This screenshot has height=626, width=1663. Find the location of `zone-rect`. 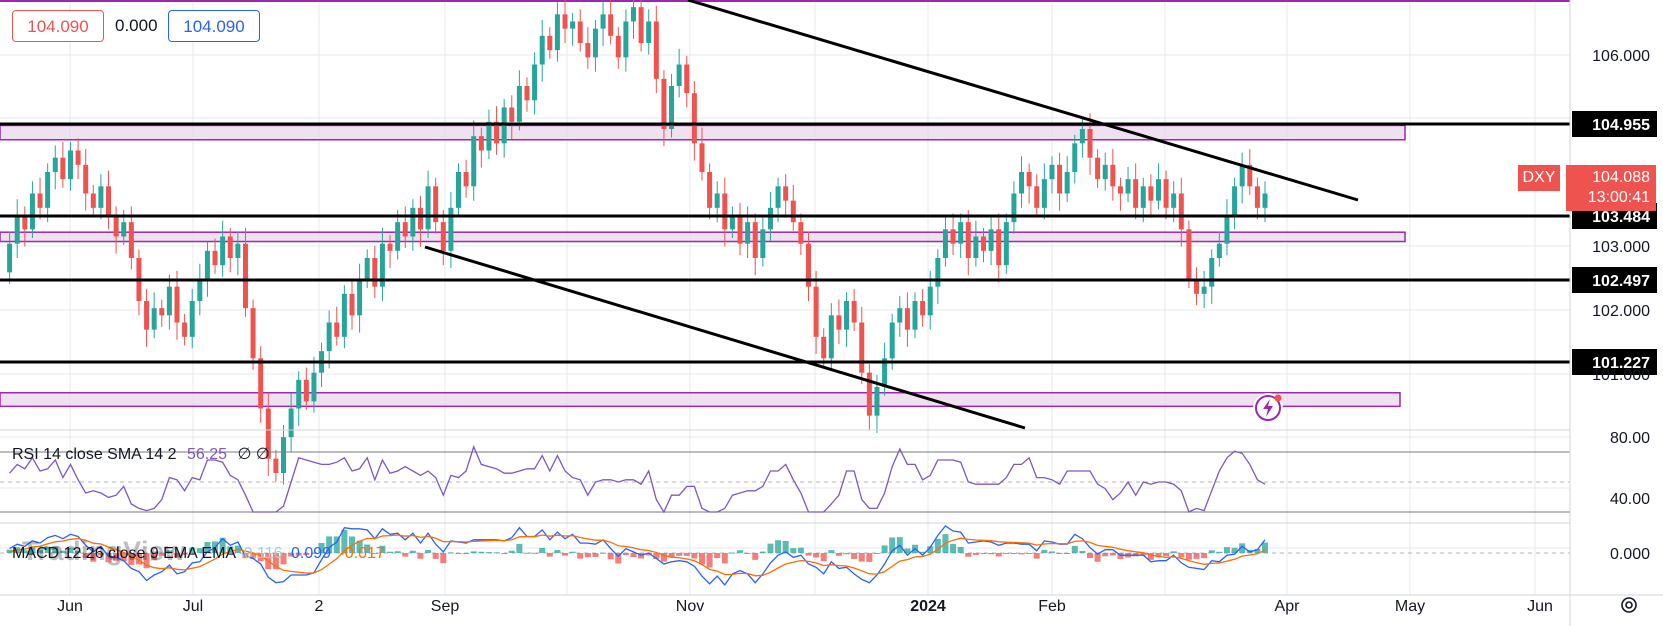

zone-rect is located at coordinates (703, 237).